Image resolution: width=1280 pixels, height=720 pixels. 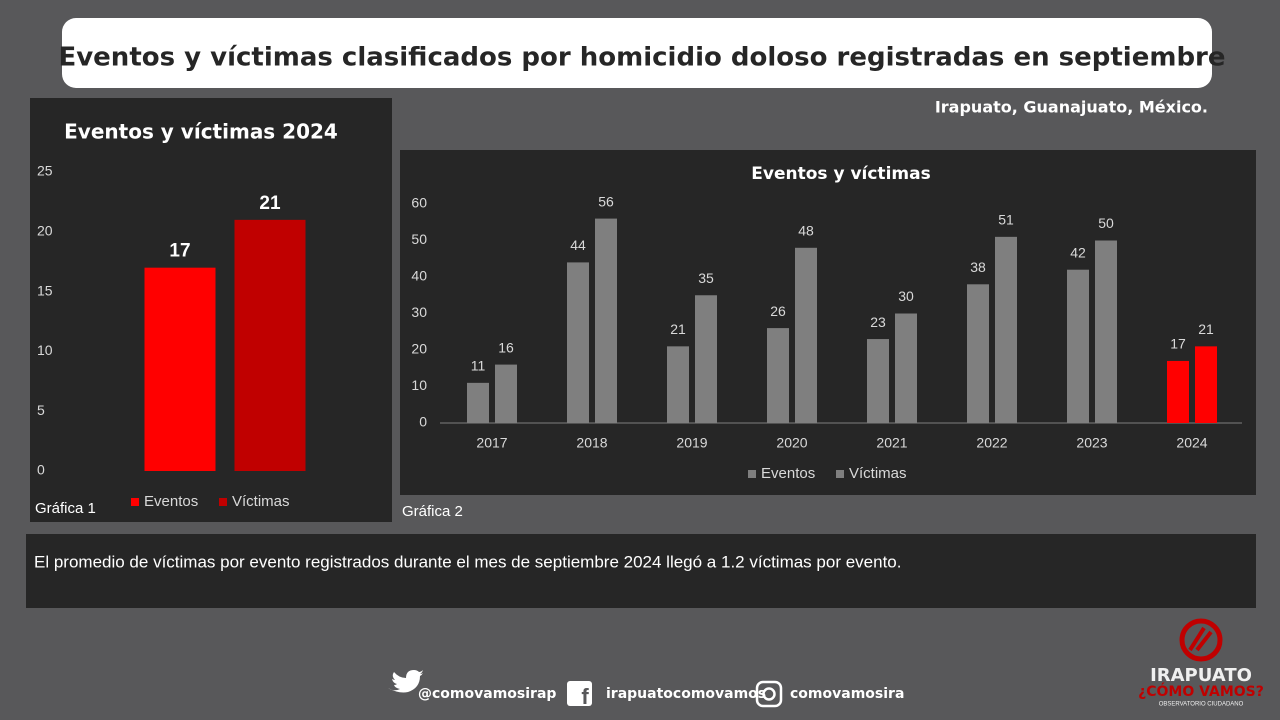 What do you see at coordinates (506, 347) in the screenshot?
I see `data-label: 16` at bounding box center [506, 347].